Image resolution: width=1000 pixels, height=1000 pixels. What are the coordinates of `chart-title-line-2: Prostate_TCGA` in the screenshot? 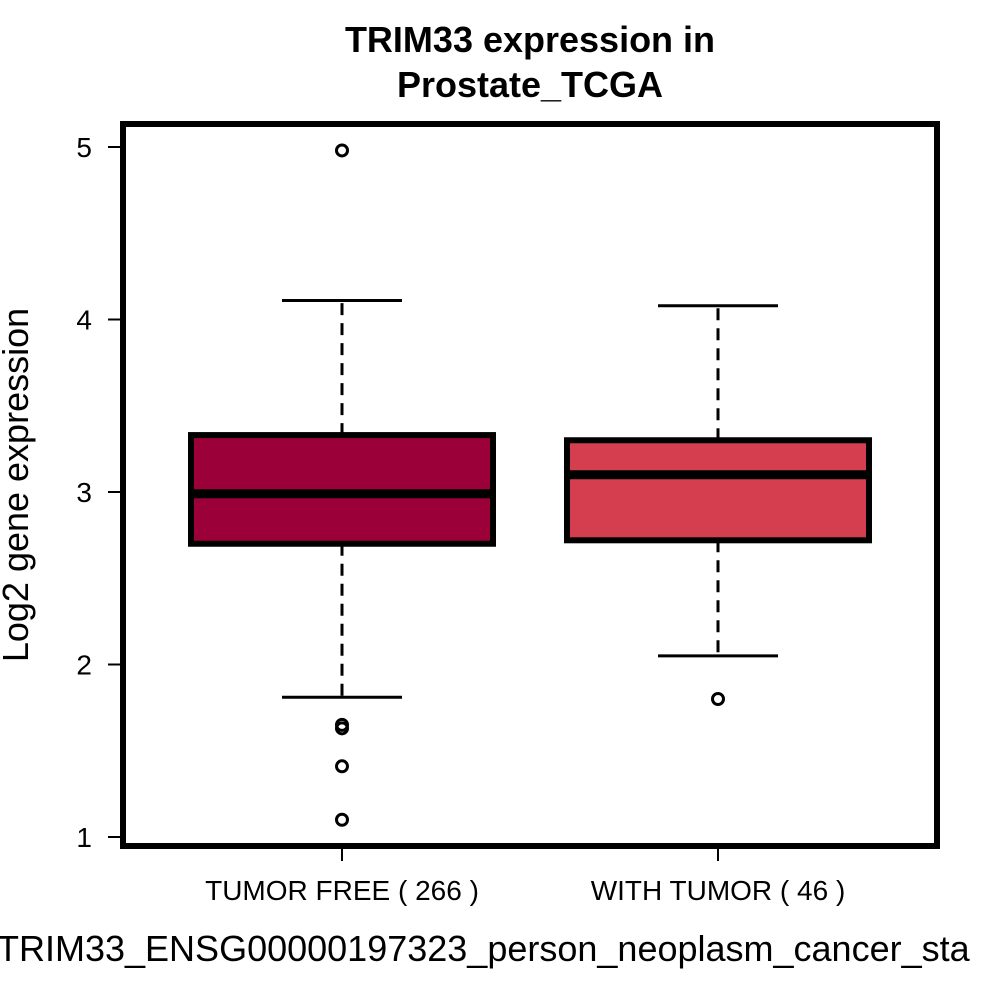 It's located at (530, 84).